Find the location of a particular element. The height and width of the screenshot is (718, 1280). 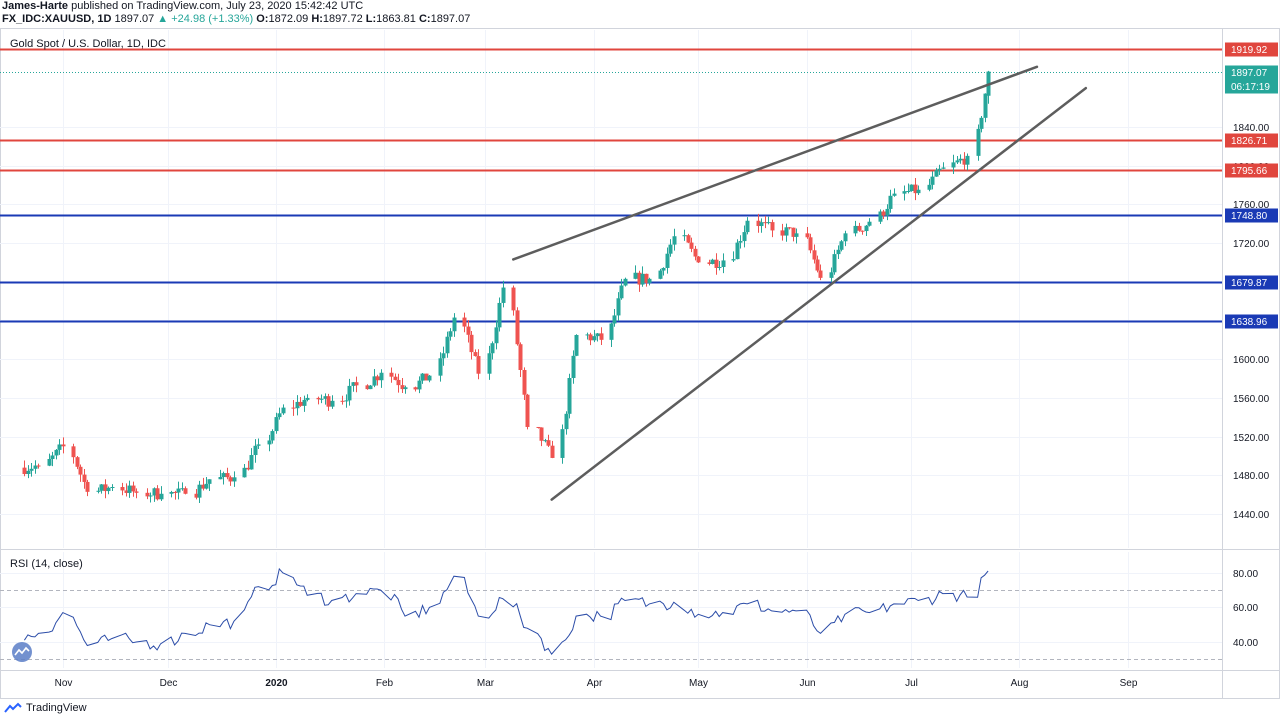

tradingview-badge-glyph is located at coordinates (22, 651).